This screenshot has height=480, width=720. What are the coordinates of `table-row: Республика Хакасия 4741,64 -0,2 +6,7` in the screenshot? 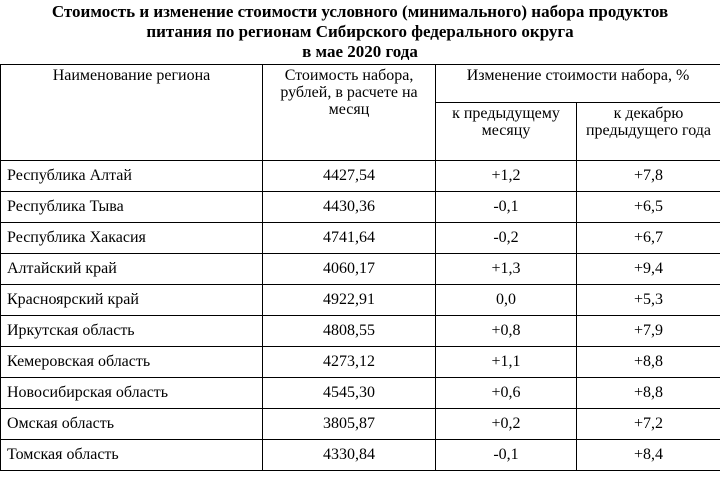 It's located at (360, 238).